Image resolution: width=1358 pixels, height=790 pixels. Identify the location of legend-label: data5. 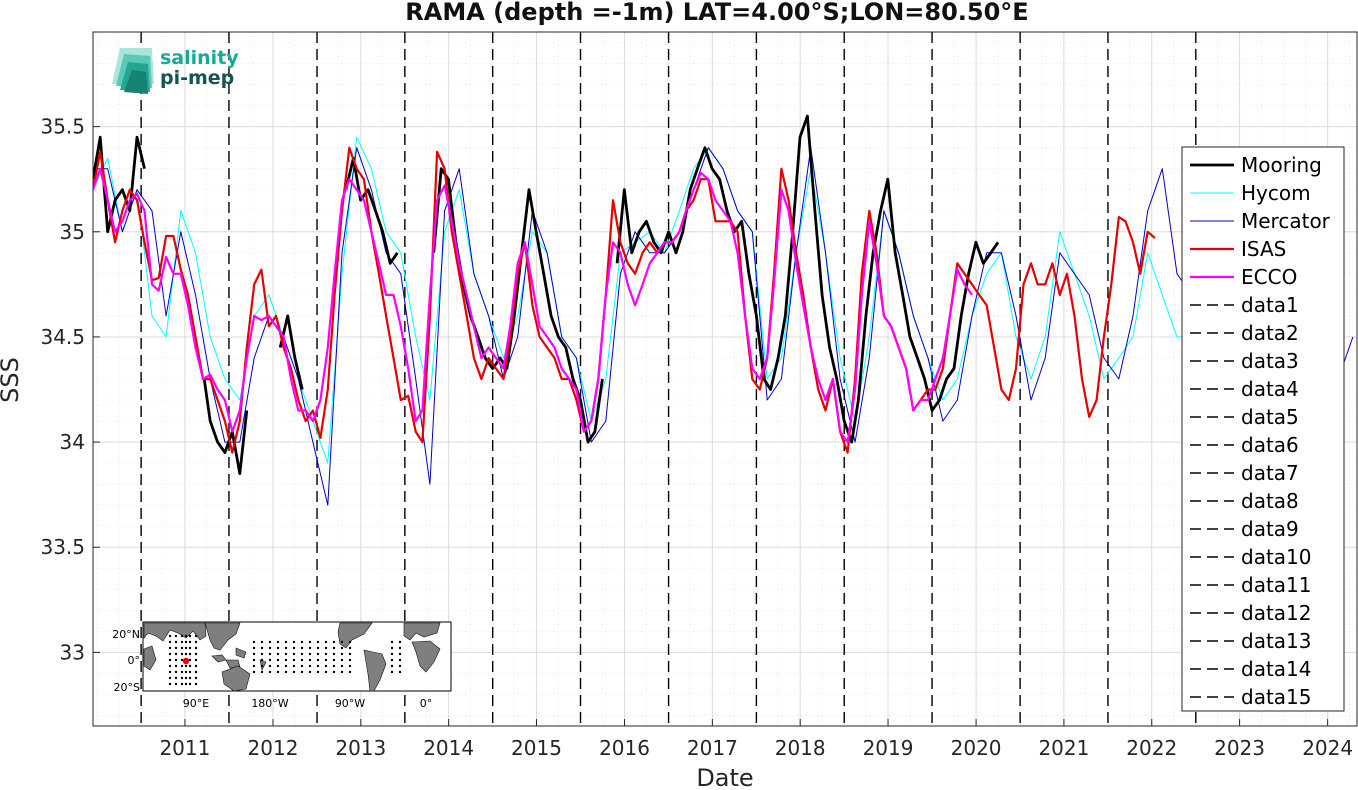
(1270, 417).